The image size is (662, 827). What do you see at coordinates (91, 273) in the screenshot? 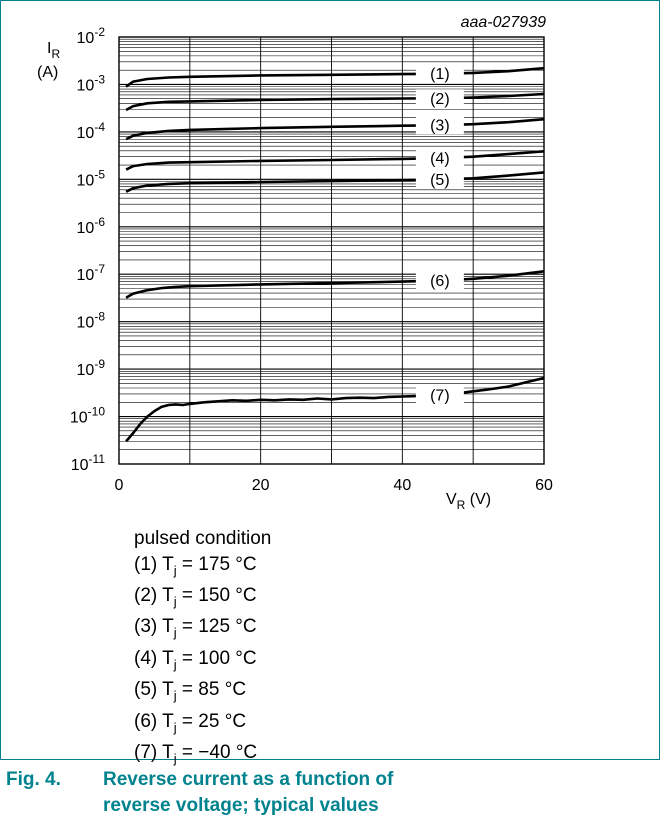
I see `y-tick-label: 10⁻⁷` at bounding box center [91, 273].